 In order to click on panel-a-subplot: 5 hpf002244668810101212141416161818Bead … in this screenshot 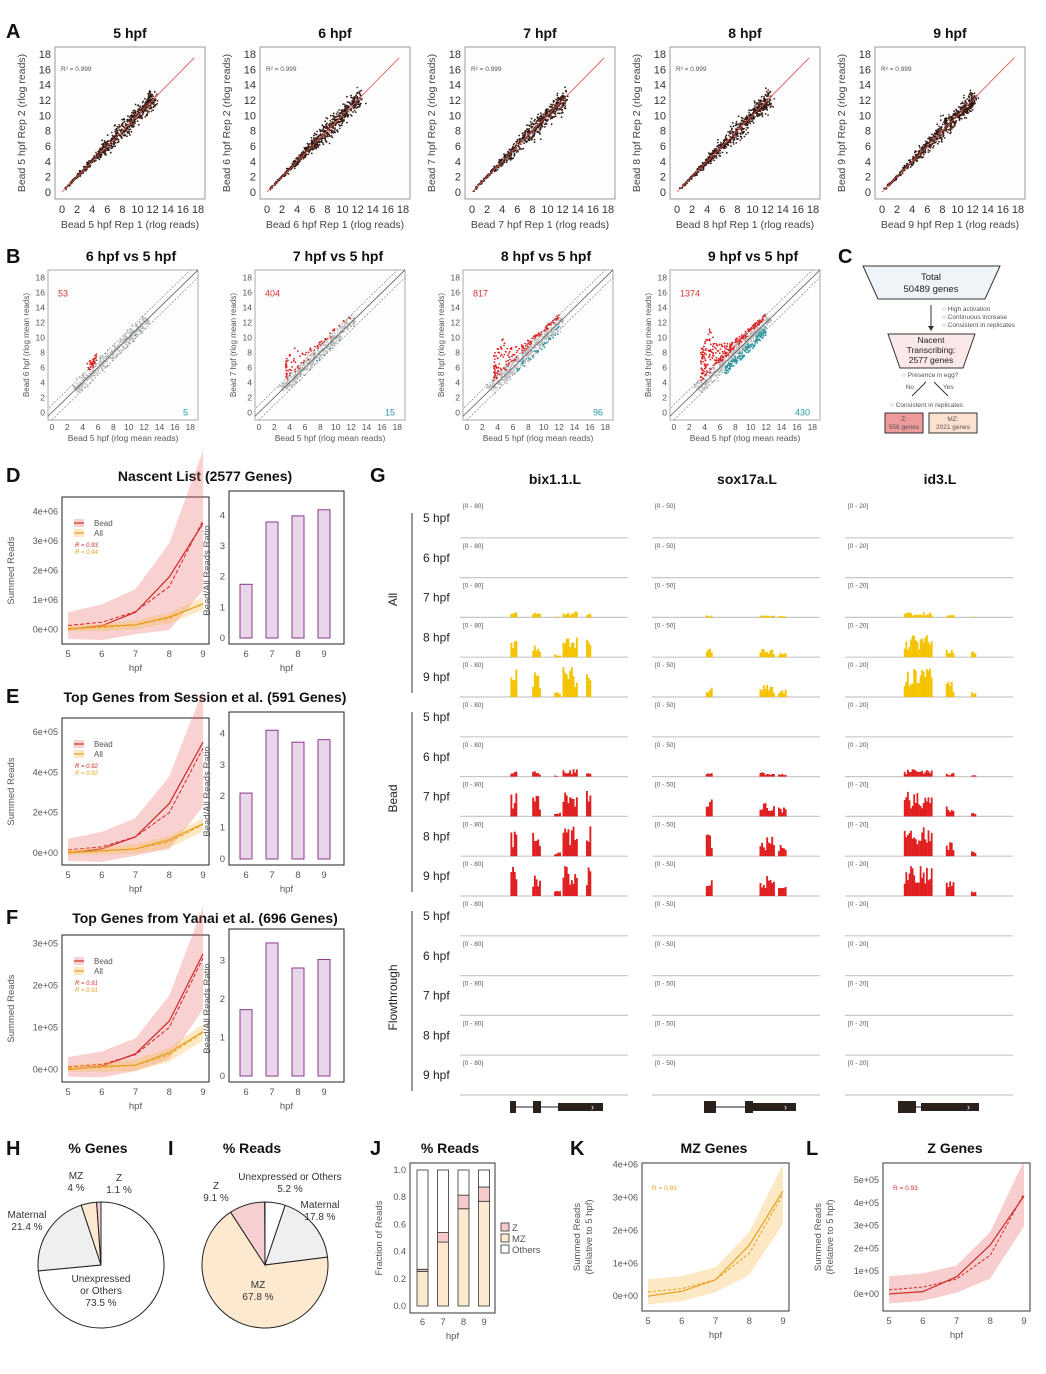, I will do `click(111, 128)`.